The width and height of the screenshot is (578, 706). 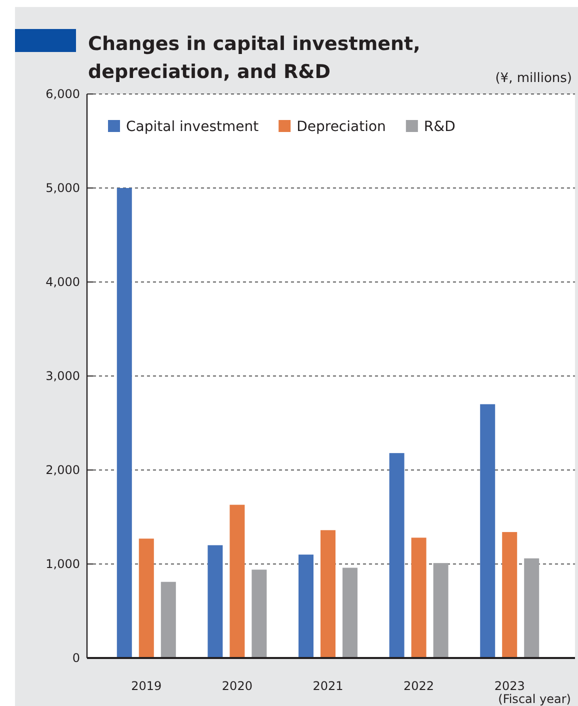 I want to click on x-tick-label: 2019, so click(x=146, y=686).